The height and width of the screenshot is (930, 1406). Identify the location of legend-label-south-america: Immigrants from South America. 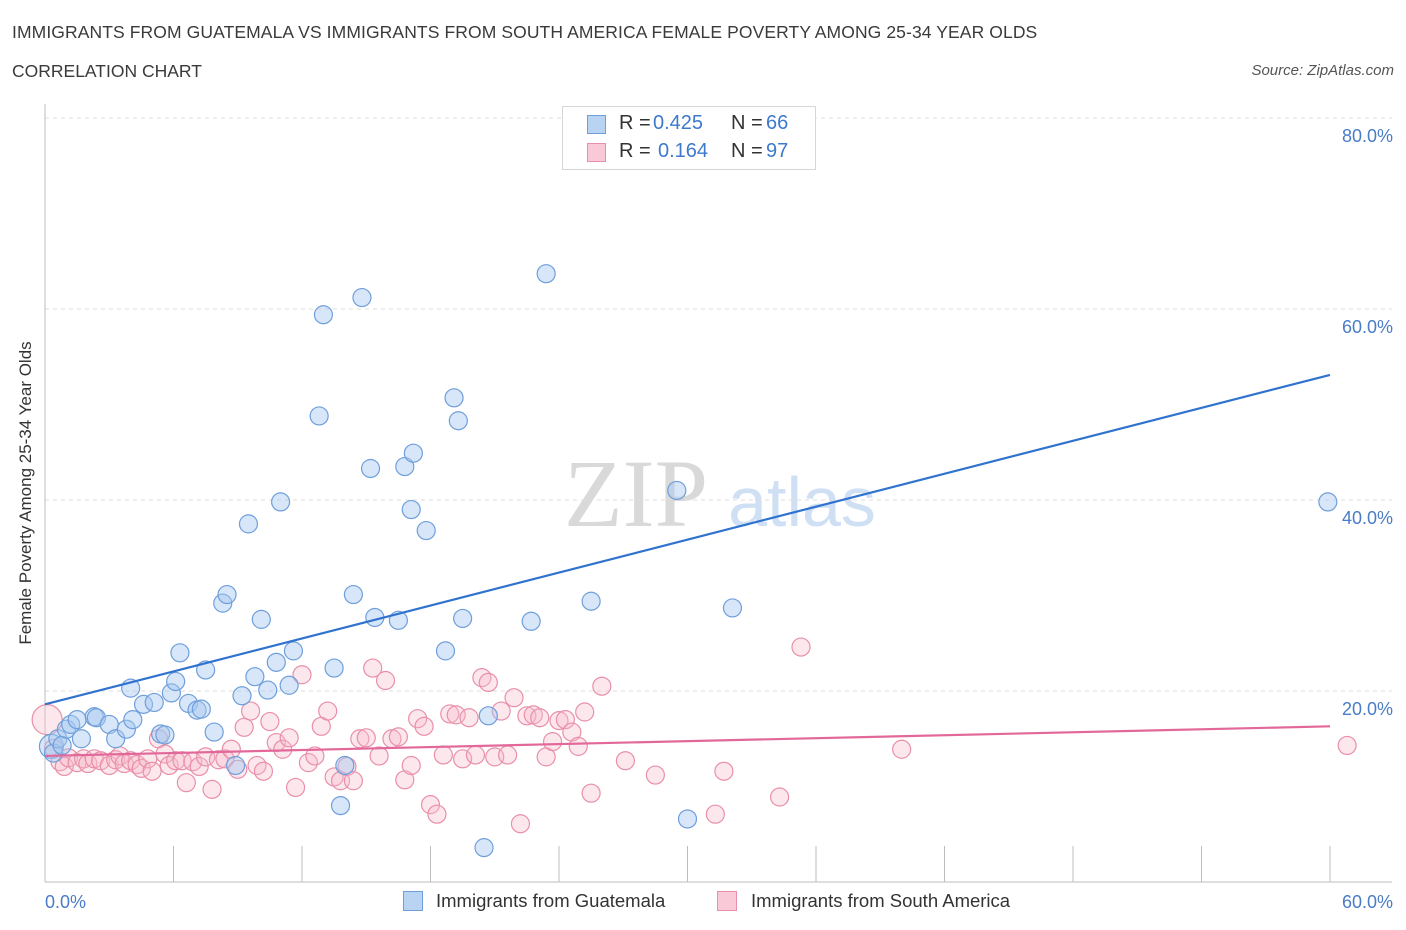
(881, 900).